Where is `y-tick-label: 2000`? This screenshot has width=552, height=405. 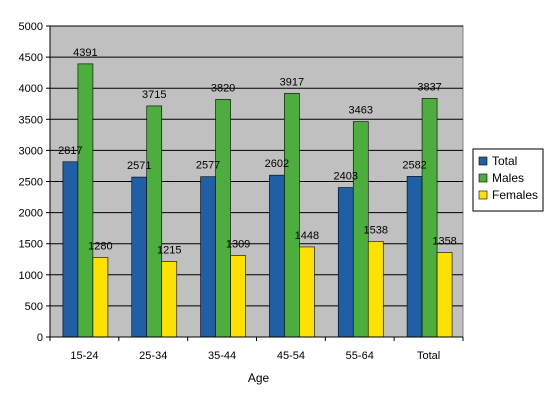
y-tick-label: 2000 is located at coordinates (31, 214).